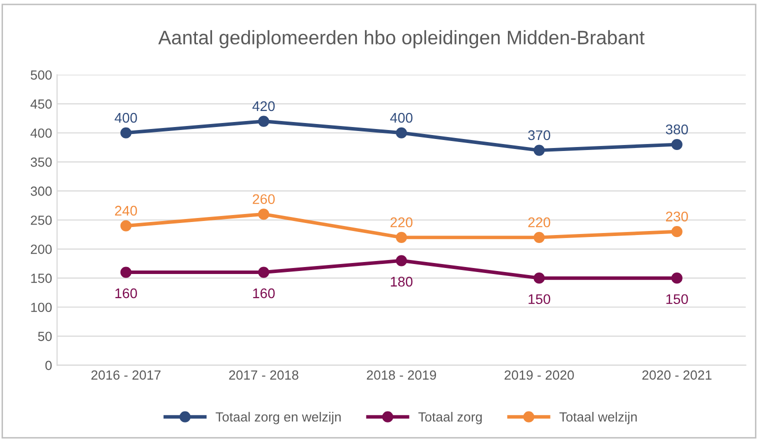 The image size is (761, 440). Describe the element at coordinates (598, 418) in the screenshot. I see `legend-label: Totaal welzijn` at that location.